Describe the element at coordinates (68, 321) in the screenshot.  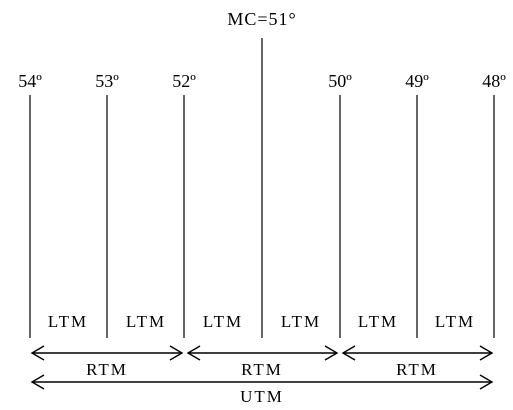
I see `ltm-label-1: LTM` at that location.